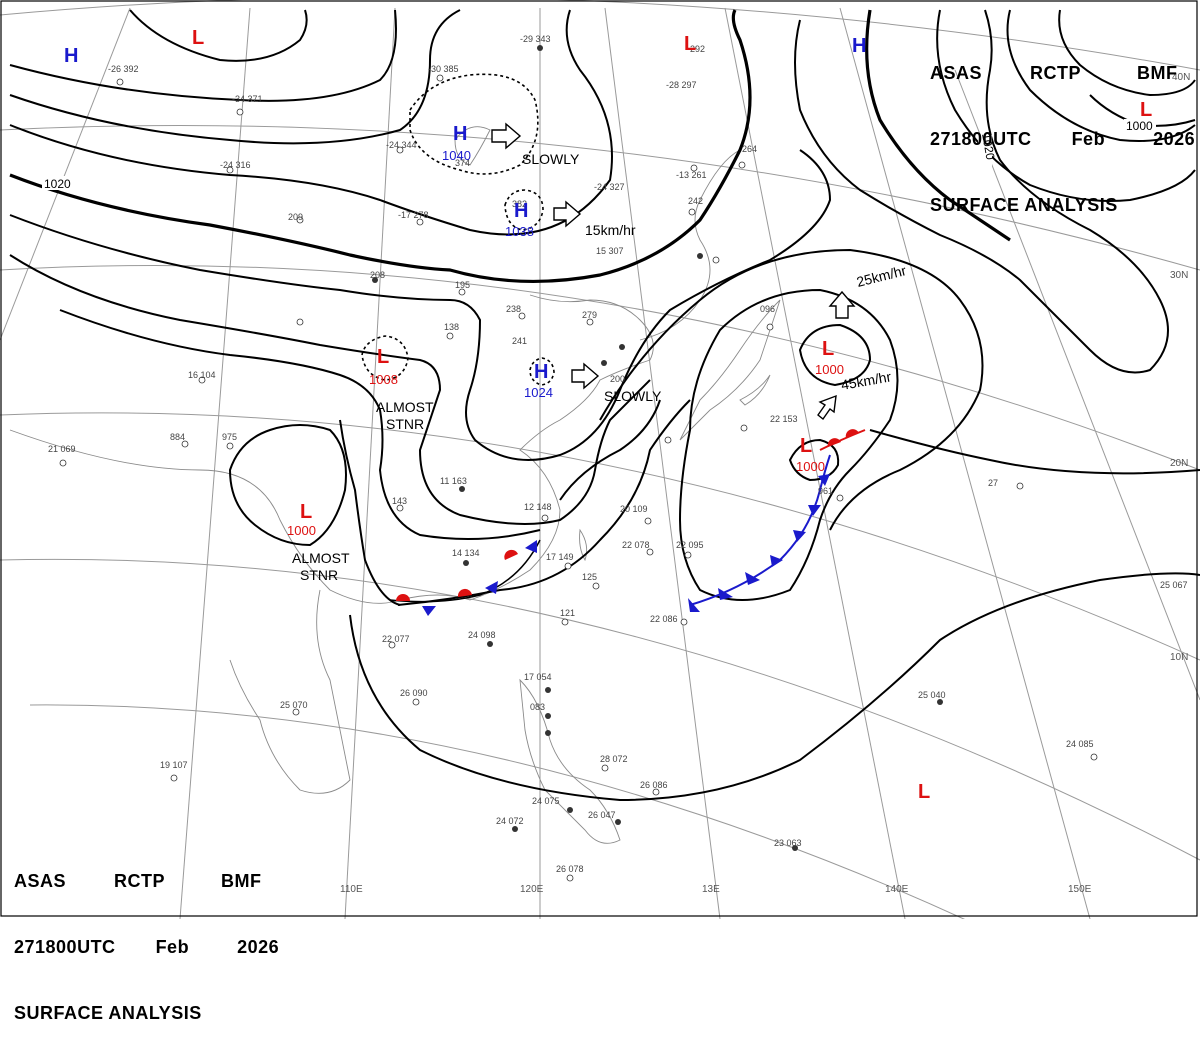 The image size is (1200, 1046). What do you see at coordinates (551, 159) in the screenshot?
I see `motion-slowly-h1040: SLOWLY` at bounding box center [551, 159].